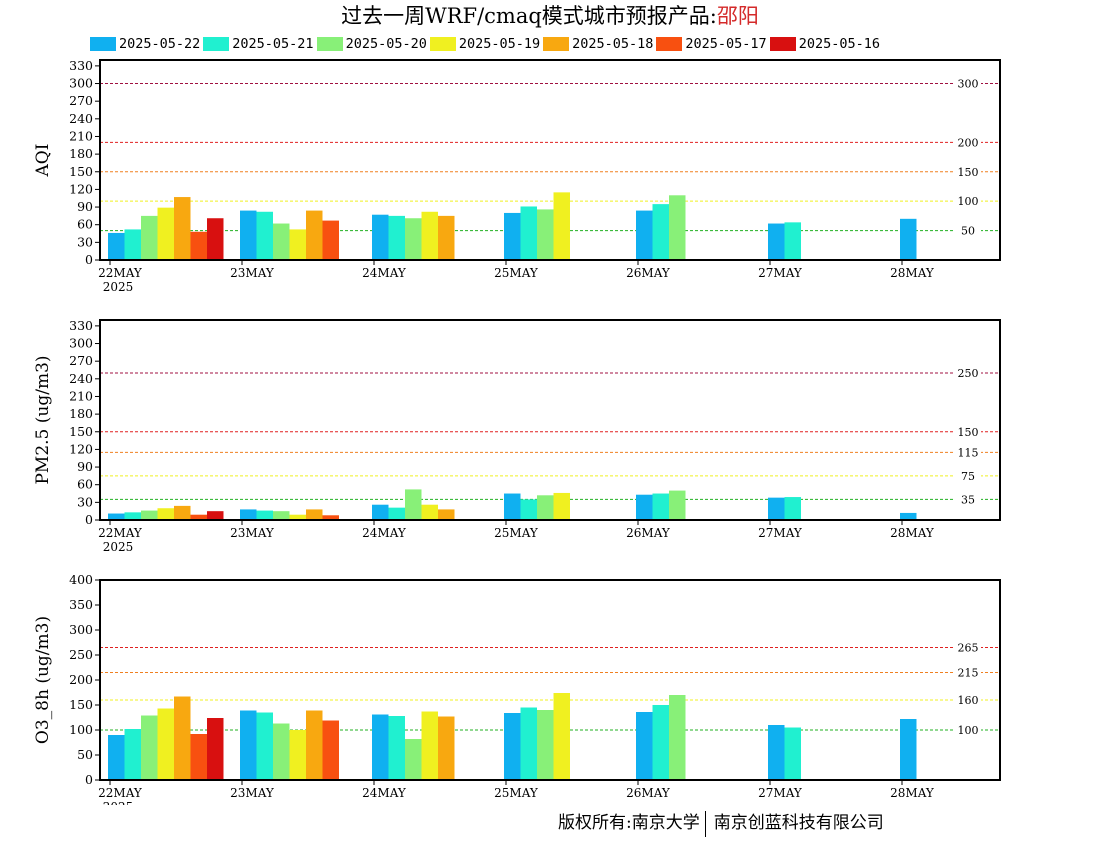  What do you see at coordinates (81, 579) in the screenshot?
I see `y-tick-label: 400` at bounding box center [81, 579].